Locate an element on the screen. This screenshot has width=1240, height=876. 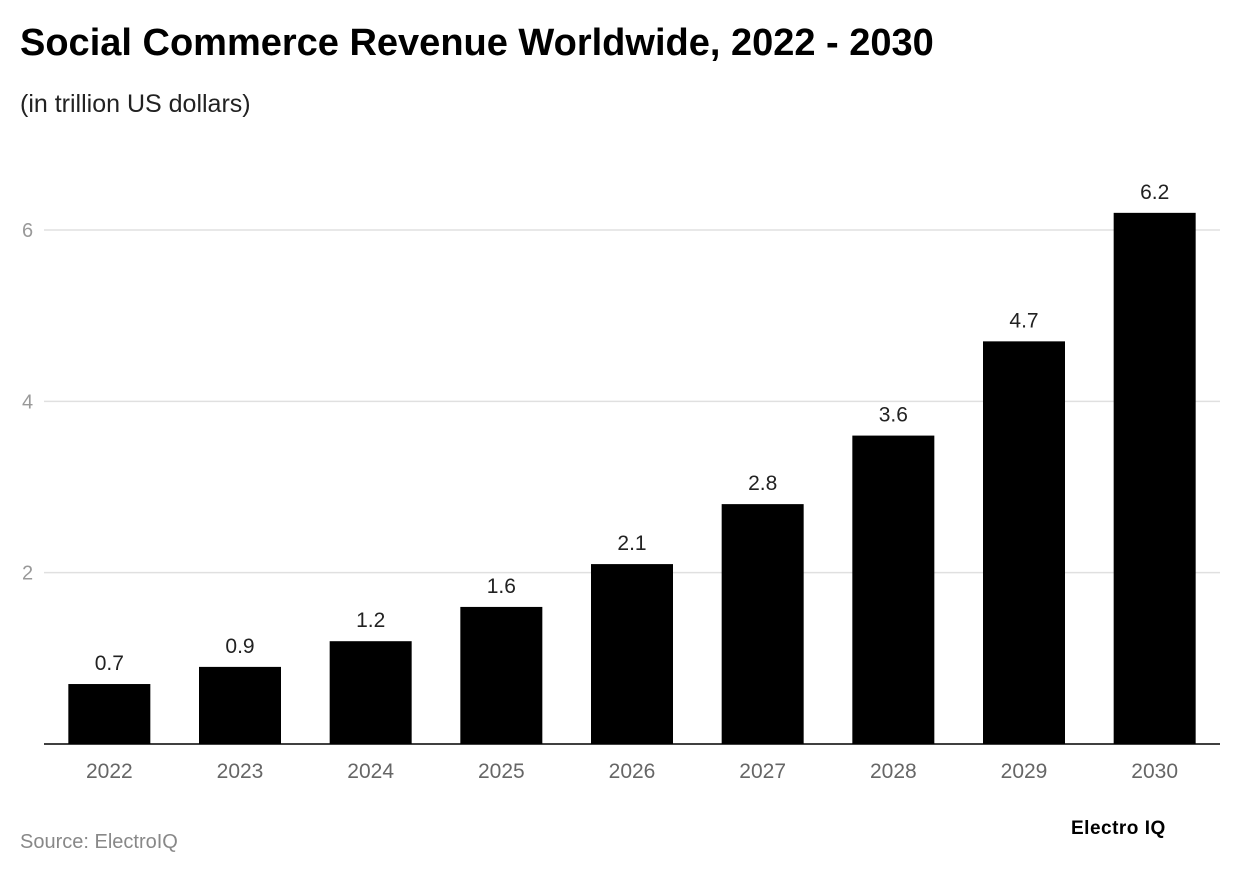
chart-subtitle: (in trillion US dollars) is located at coordinates (135, 104).